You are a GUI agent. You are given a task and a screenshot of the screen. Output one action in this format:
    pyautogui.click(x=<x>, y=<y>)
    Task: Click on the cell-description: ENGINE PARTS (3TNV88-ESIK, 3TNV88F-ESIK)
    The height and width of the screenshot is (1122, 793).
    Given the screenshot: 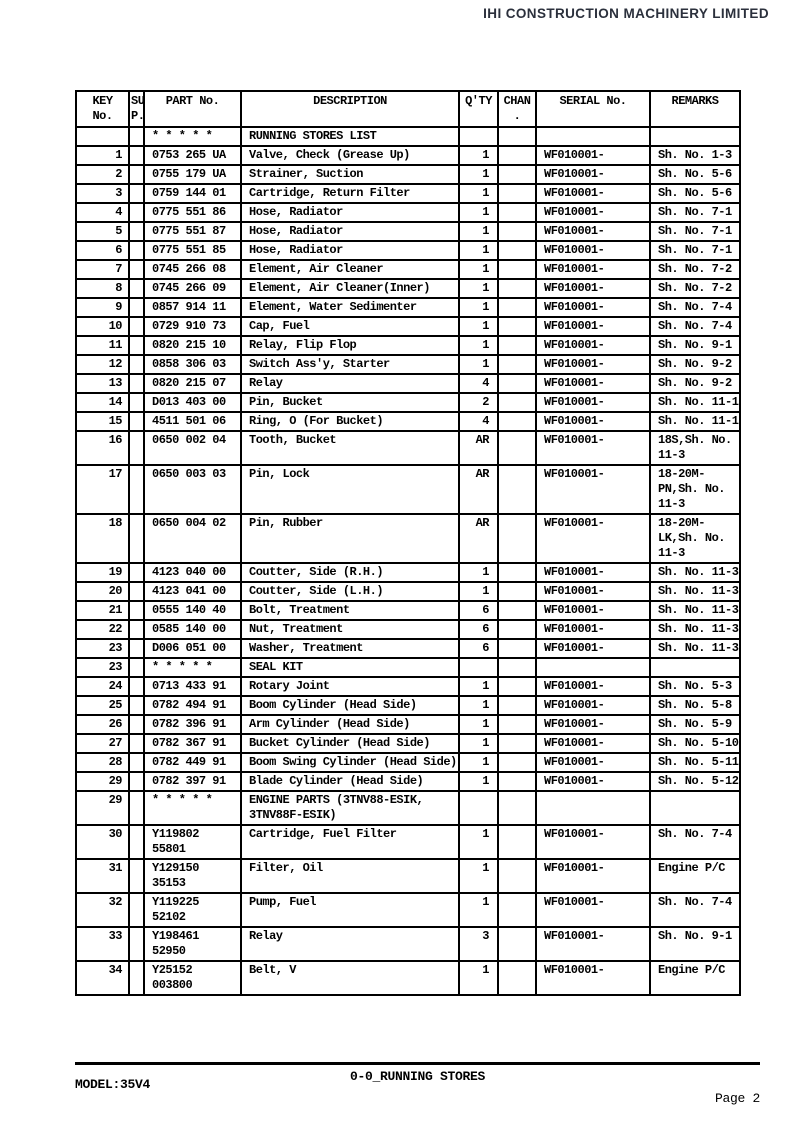 What is the action you would take?
    pyautogui.click(x=350, y=808)
    